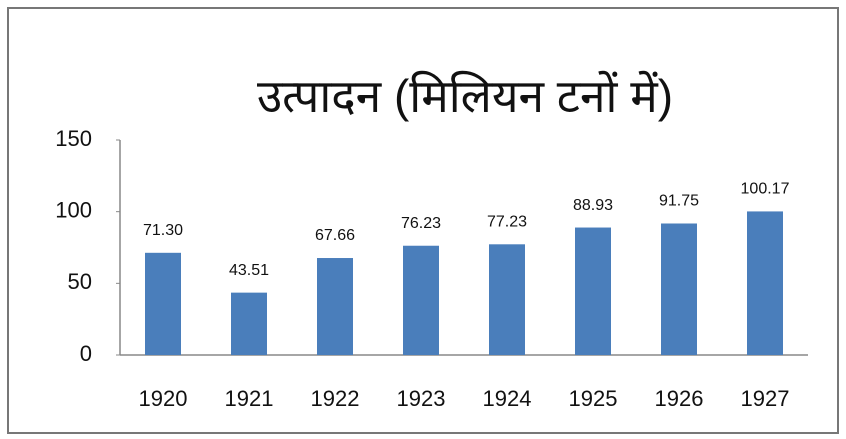  I want to click on value-label: 100.17, so click(765, 189).